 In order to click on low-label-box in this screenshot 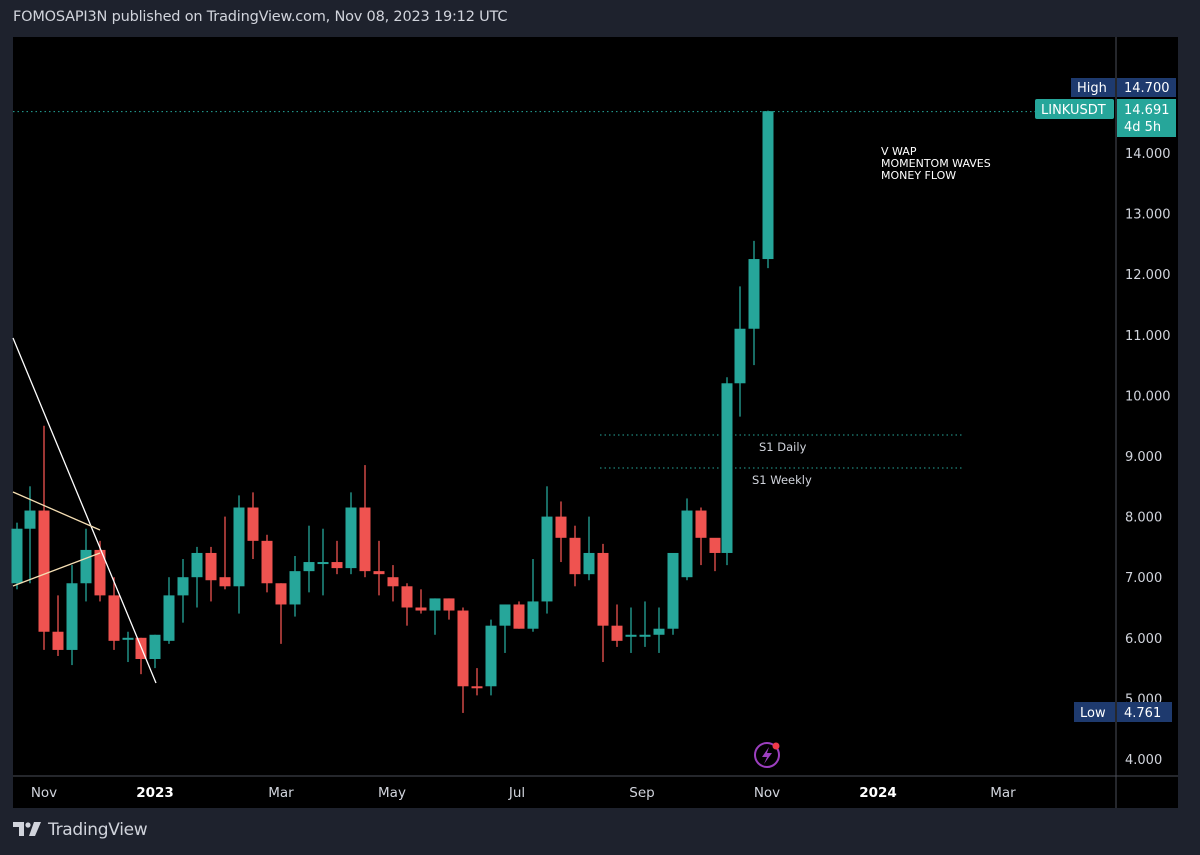, I will do `click(1094, 712)`.